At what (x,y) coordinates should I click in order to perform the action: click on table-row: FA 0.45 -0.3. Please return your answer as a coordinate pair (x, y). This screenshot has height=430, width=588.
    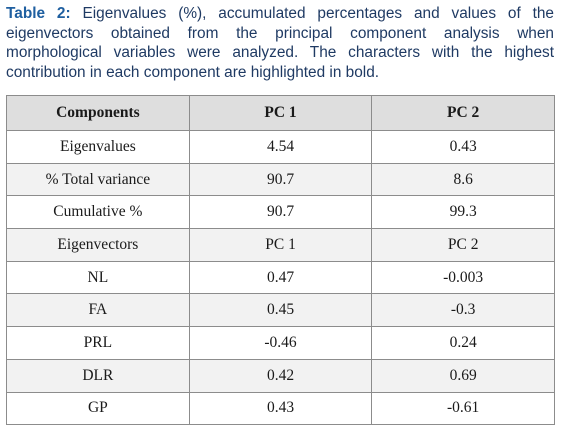
    Looking at the image, I should click on (280, 310).